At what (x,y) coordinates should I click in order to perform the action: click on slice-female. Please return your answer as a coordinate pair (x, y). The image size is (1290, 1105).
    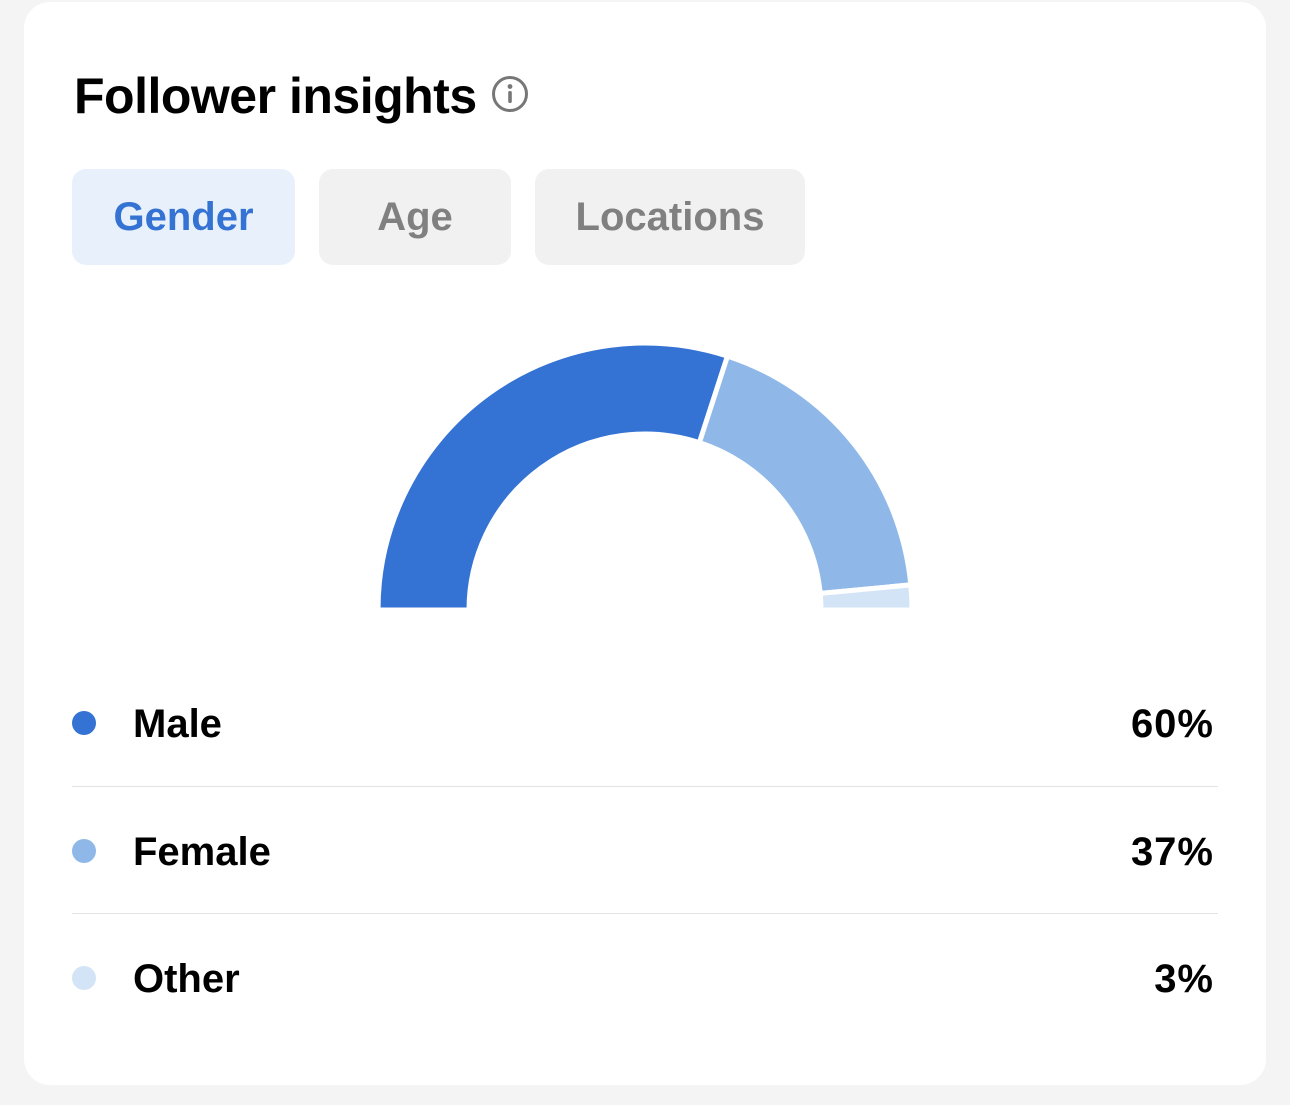
    Looking at the image, I should click on (805, 474).